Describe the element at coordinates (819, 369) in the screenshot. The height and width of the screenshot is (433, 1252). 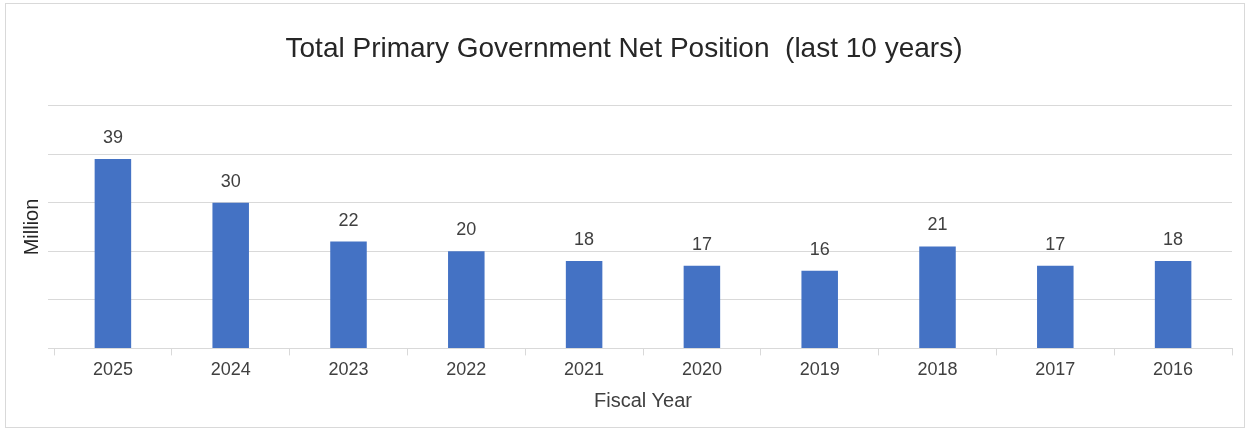
I see `x-tick-label: 2019` at that location.